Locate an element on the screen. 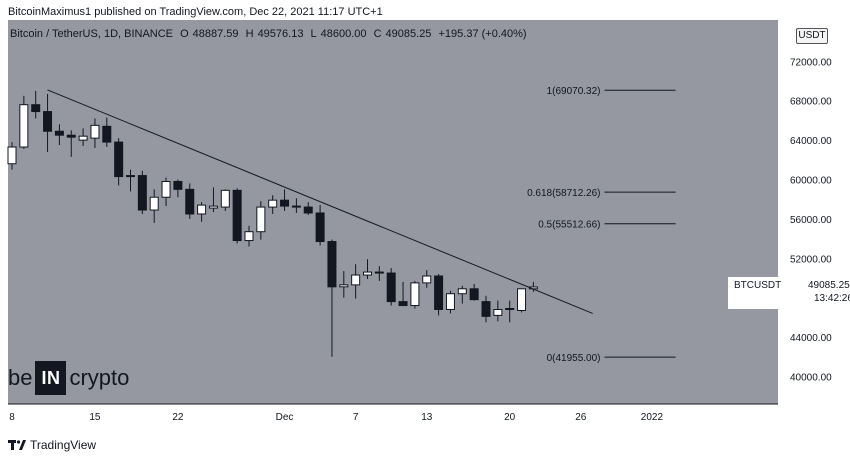 Image resolution: width=850 pixels, height=460 pixels. last-price-tag: BTCUSDT 49085.25 13:42:26 is located at coordinates (789, 292).